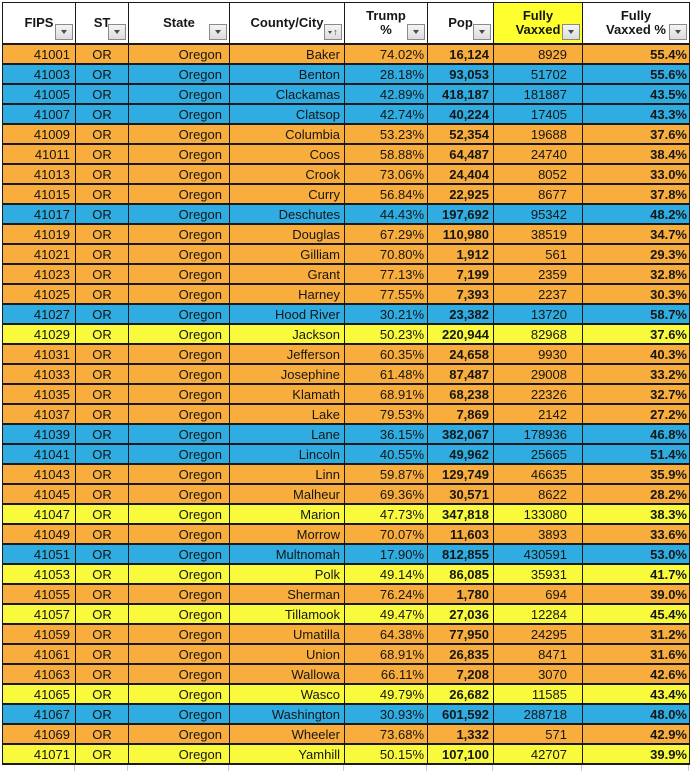  I want to click on cell-vaxxed_pct: 40.3%, so click(636, 355).